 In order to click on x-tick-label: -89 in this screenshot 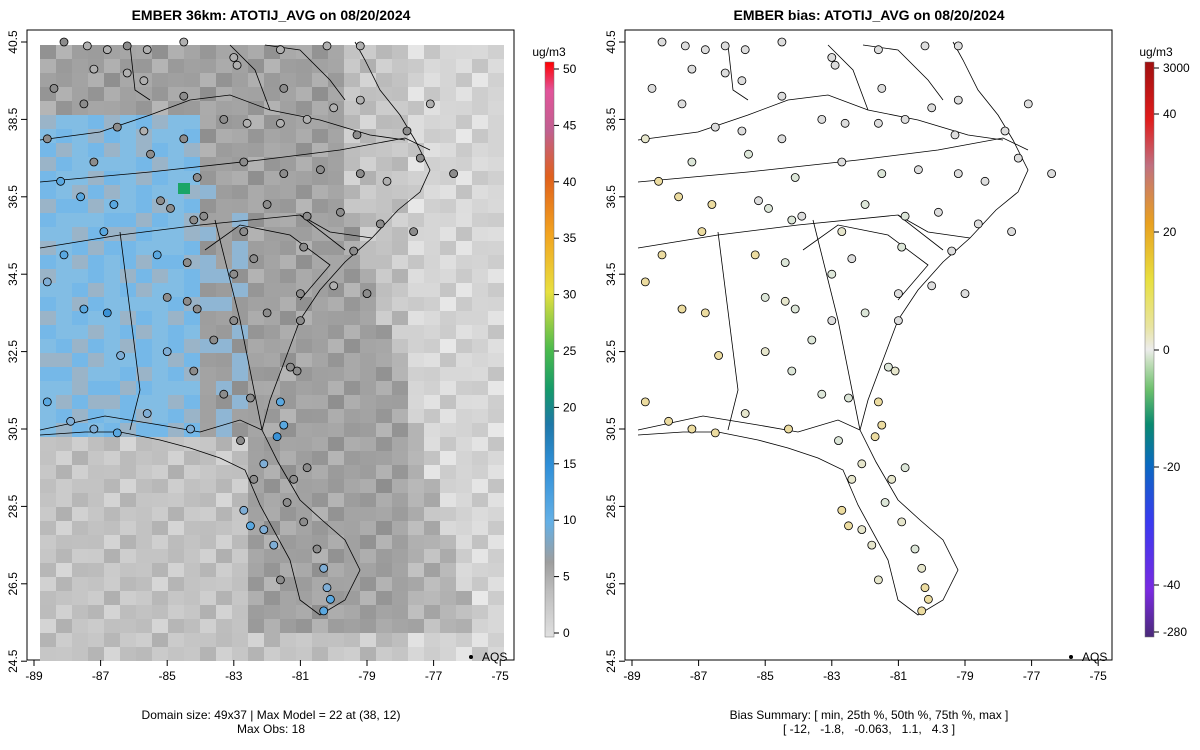, I will do `click(34, 676)`.